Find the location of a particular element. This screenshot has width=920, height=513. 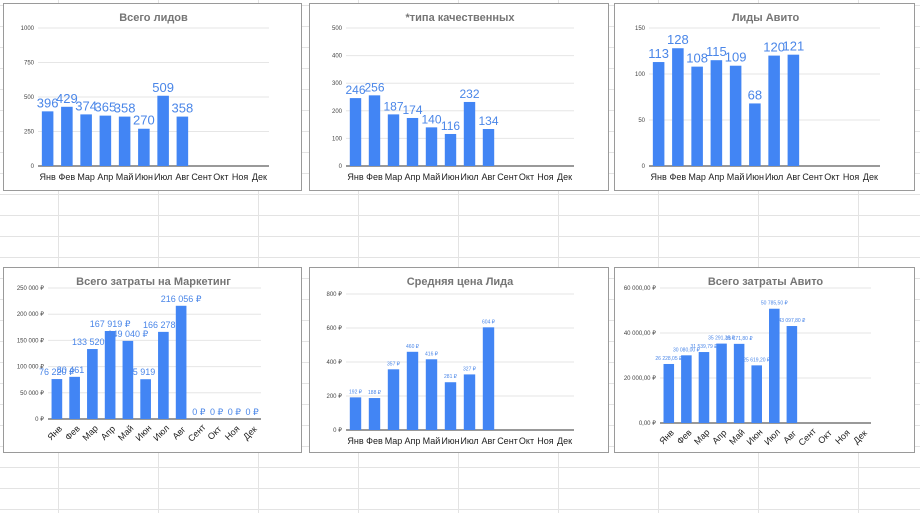

data-label: 166 278 ₽ is located at coordinates (163, 325).